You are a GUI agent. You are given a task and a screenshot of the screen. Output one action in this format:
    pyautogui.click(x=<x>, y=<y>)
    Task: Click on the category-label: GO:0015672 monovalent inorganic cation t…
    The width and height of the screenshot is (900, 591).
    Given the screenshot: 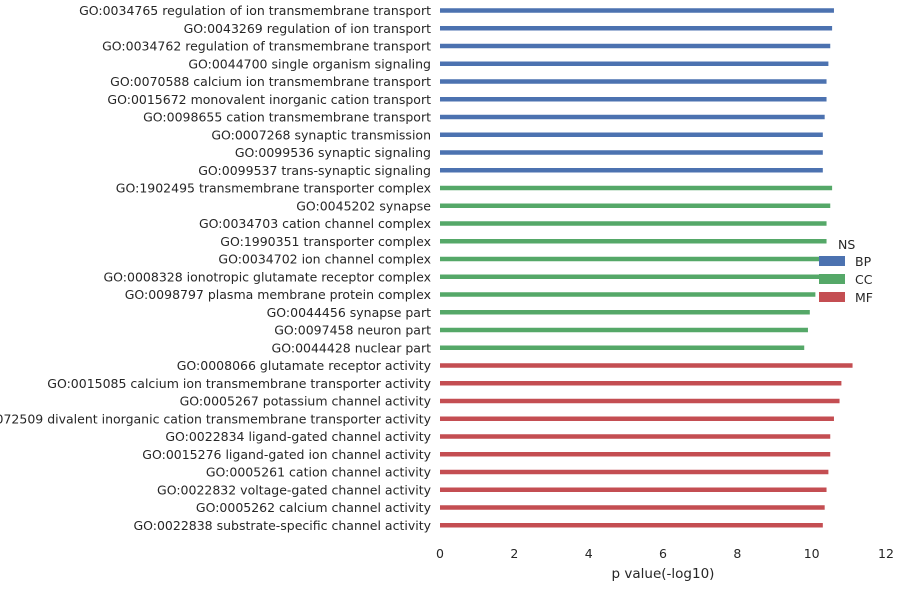 What is the action you would take?
    pyautogui.click(x=269, y=99)
    